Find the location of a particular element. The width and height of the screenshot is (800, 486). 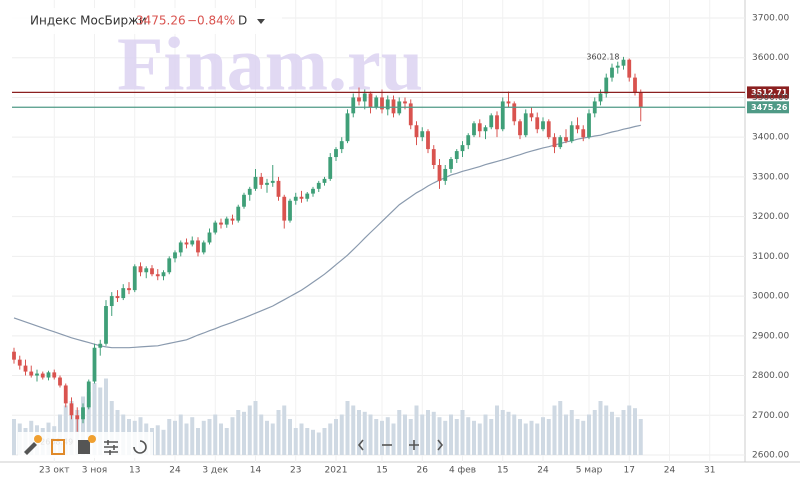

change: −0.84% is located at coordinates (211, 21).